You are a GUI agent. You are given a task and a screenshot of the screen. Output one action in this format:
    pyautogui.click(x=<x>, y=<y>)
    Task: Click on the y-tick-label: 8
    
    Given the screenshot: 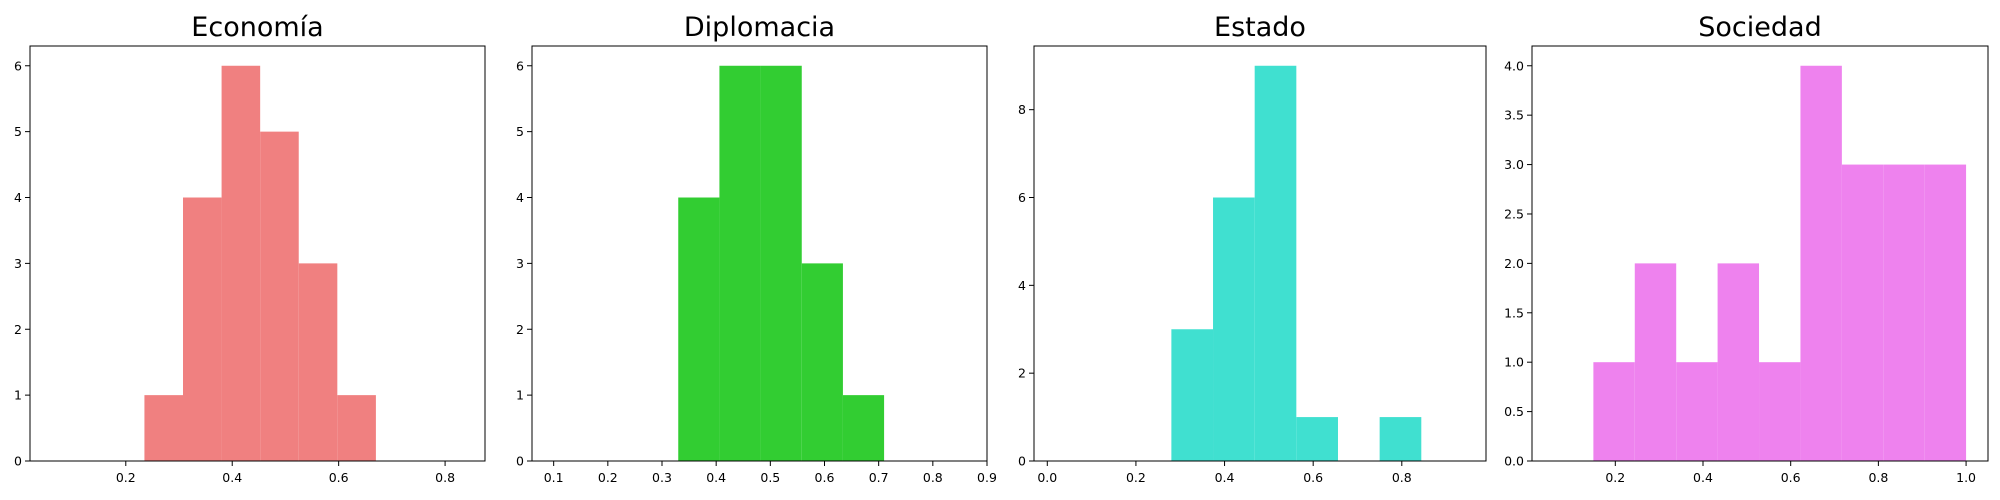 What is the action you would take?
    pyautogui.click(x=1022, y=109)
    